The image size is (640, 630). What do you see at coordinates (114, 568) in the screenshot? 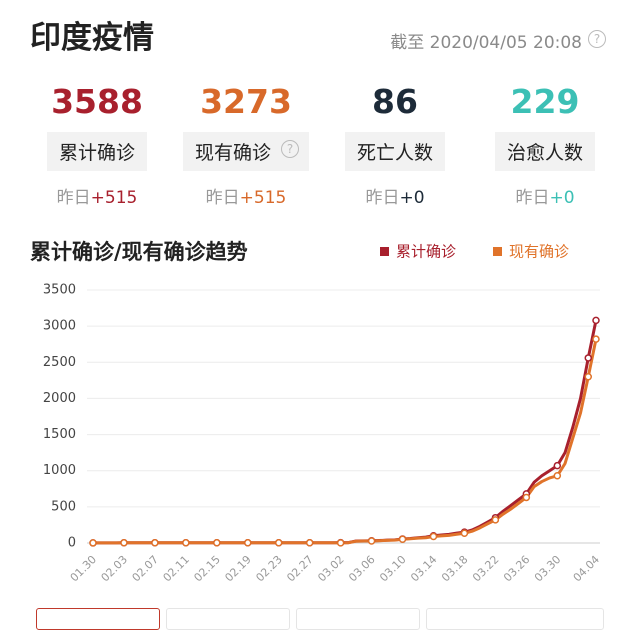
I see `x-tick-label: 02.03` at bounding box center [114, 568].